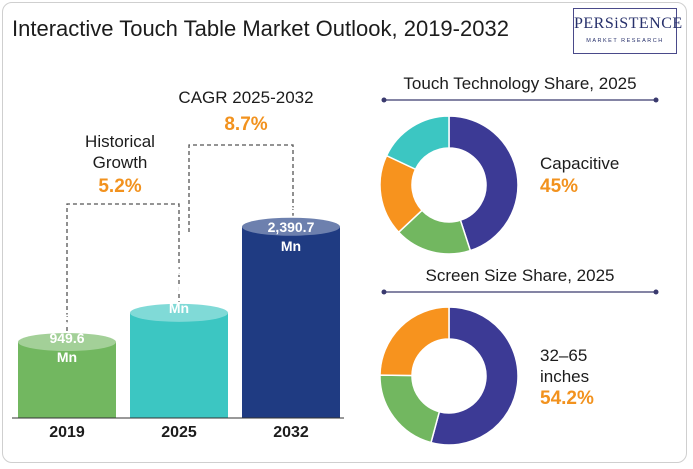 This screenshot has width=693, height=469. I want to click on capacitive-value: 45%, so click(559, 186).